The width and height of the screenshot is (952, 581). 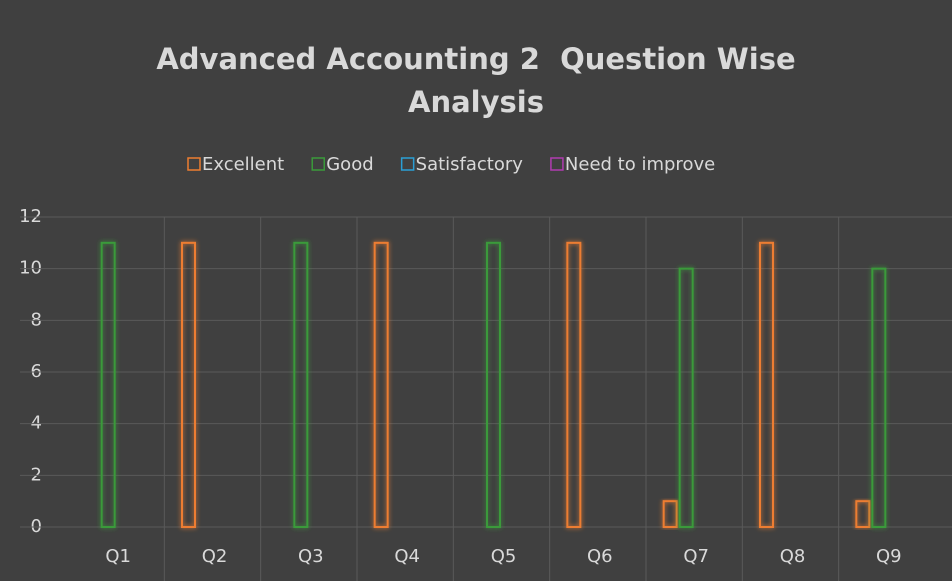 I want to click on x-tick-label: Q7, so click(x=696, y=556).